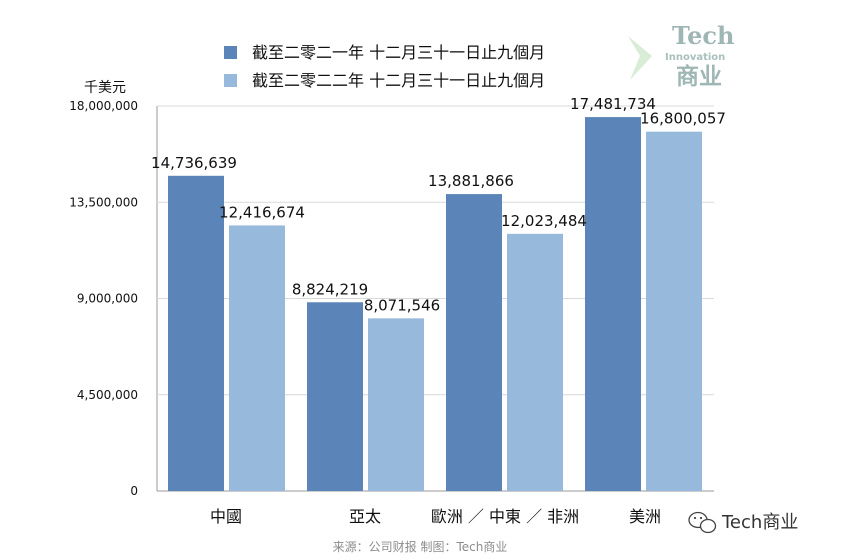 The width and height of the screenshot is (842, 560). I want to click on y-tick-labels: 0 4,500,000 9,000,000 13,500,000 18,000,000, so click(103, 298).